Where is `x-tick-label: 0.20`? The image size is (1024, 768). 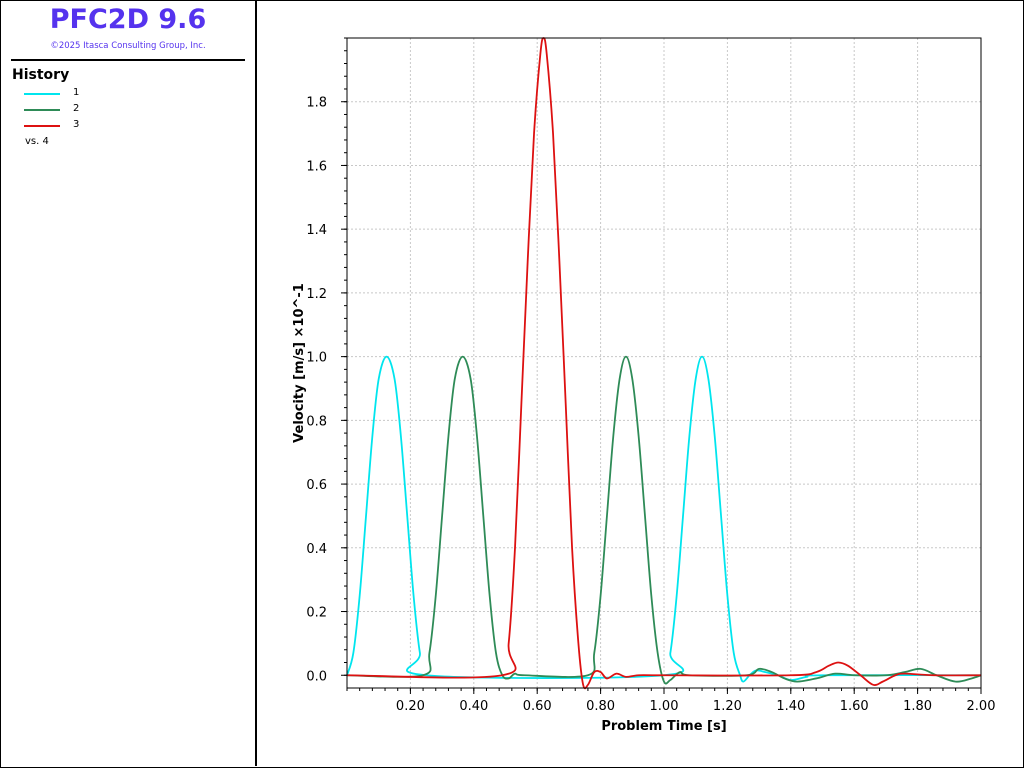
x-tick-label: 0.20 is located at coordinates (410, 706).